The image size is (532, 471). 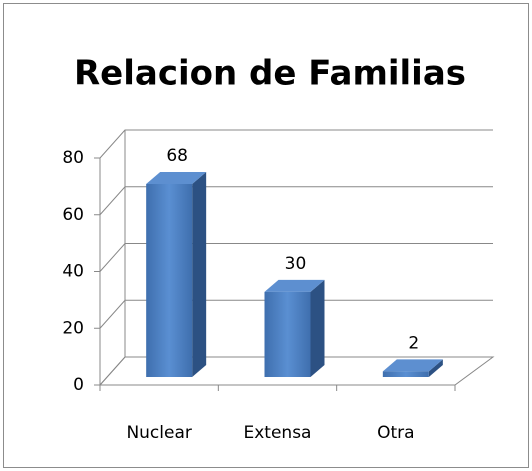 I want to click on x-tick-label: Extensa, so click(x=278, y=433).